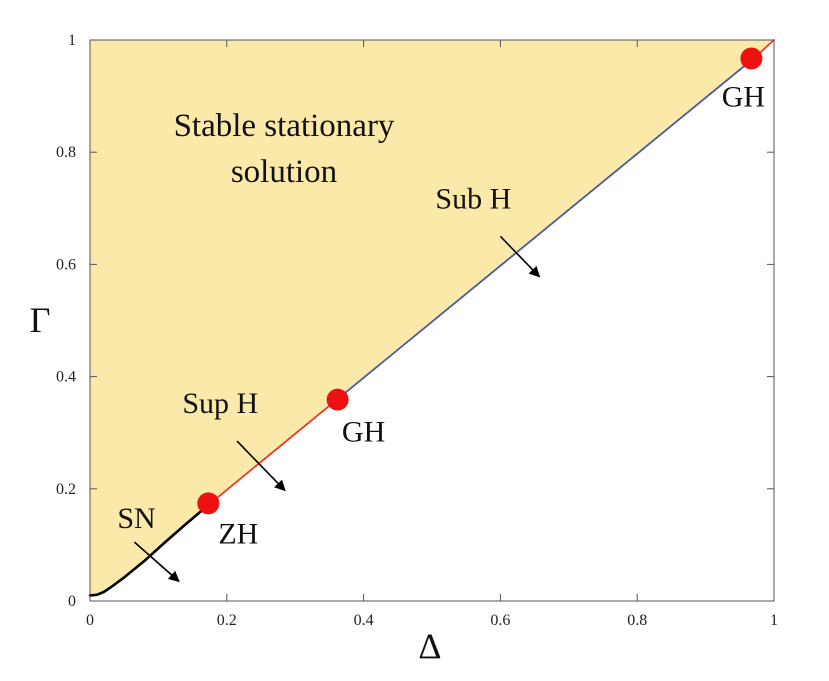  What do you see at coordinates (284, 126) in the screenshot?
I see `region-label-line-1: Stable stationary` at bounding box center [284, 126].